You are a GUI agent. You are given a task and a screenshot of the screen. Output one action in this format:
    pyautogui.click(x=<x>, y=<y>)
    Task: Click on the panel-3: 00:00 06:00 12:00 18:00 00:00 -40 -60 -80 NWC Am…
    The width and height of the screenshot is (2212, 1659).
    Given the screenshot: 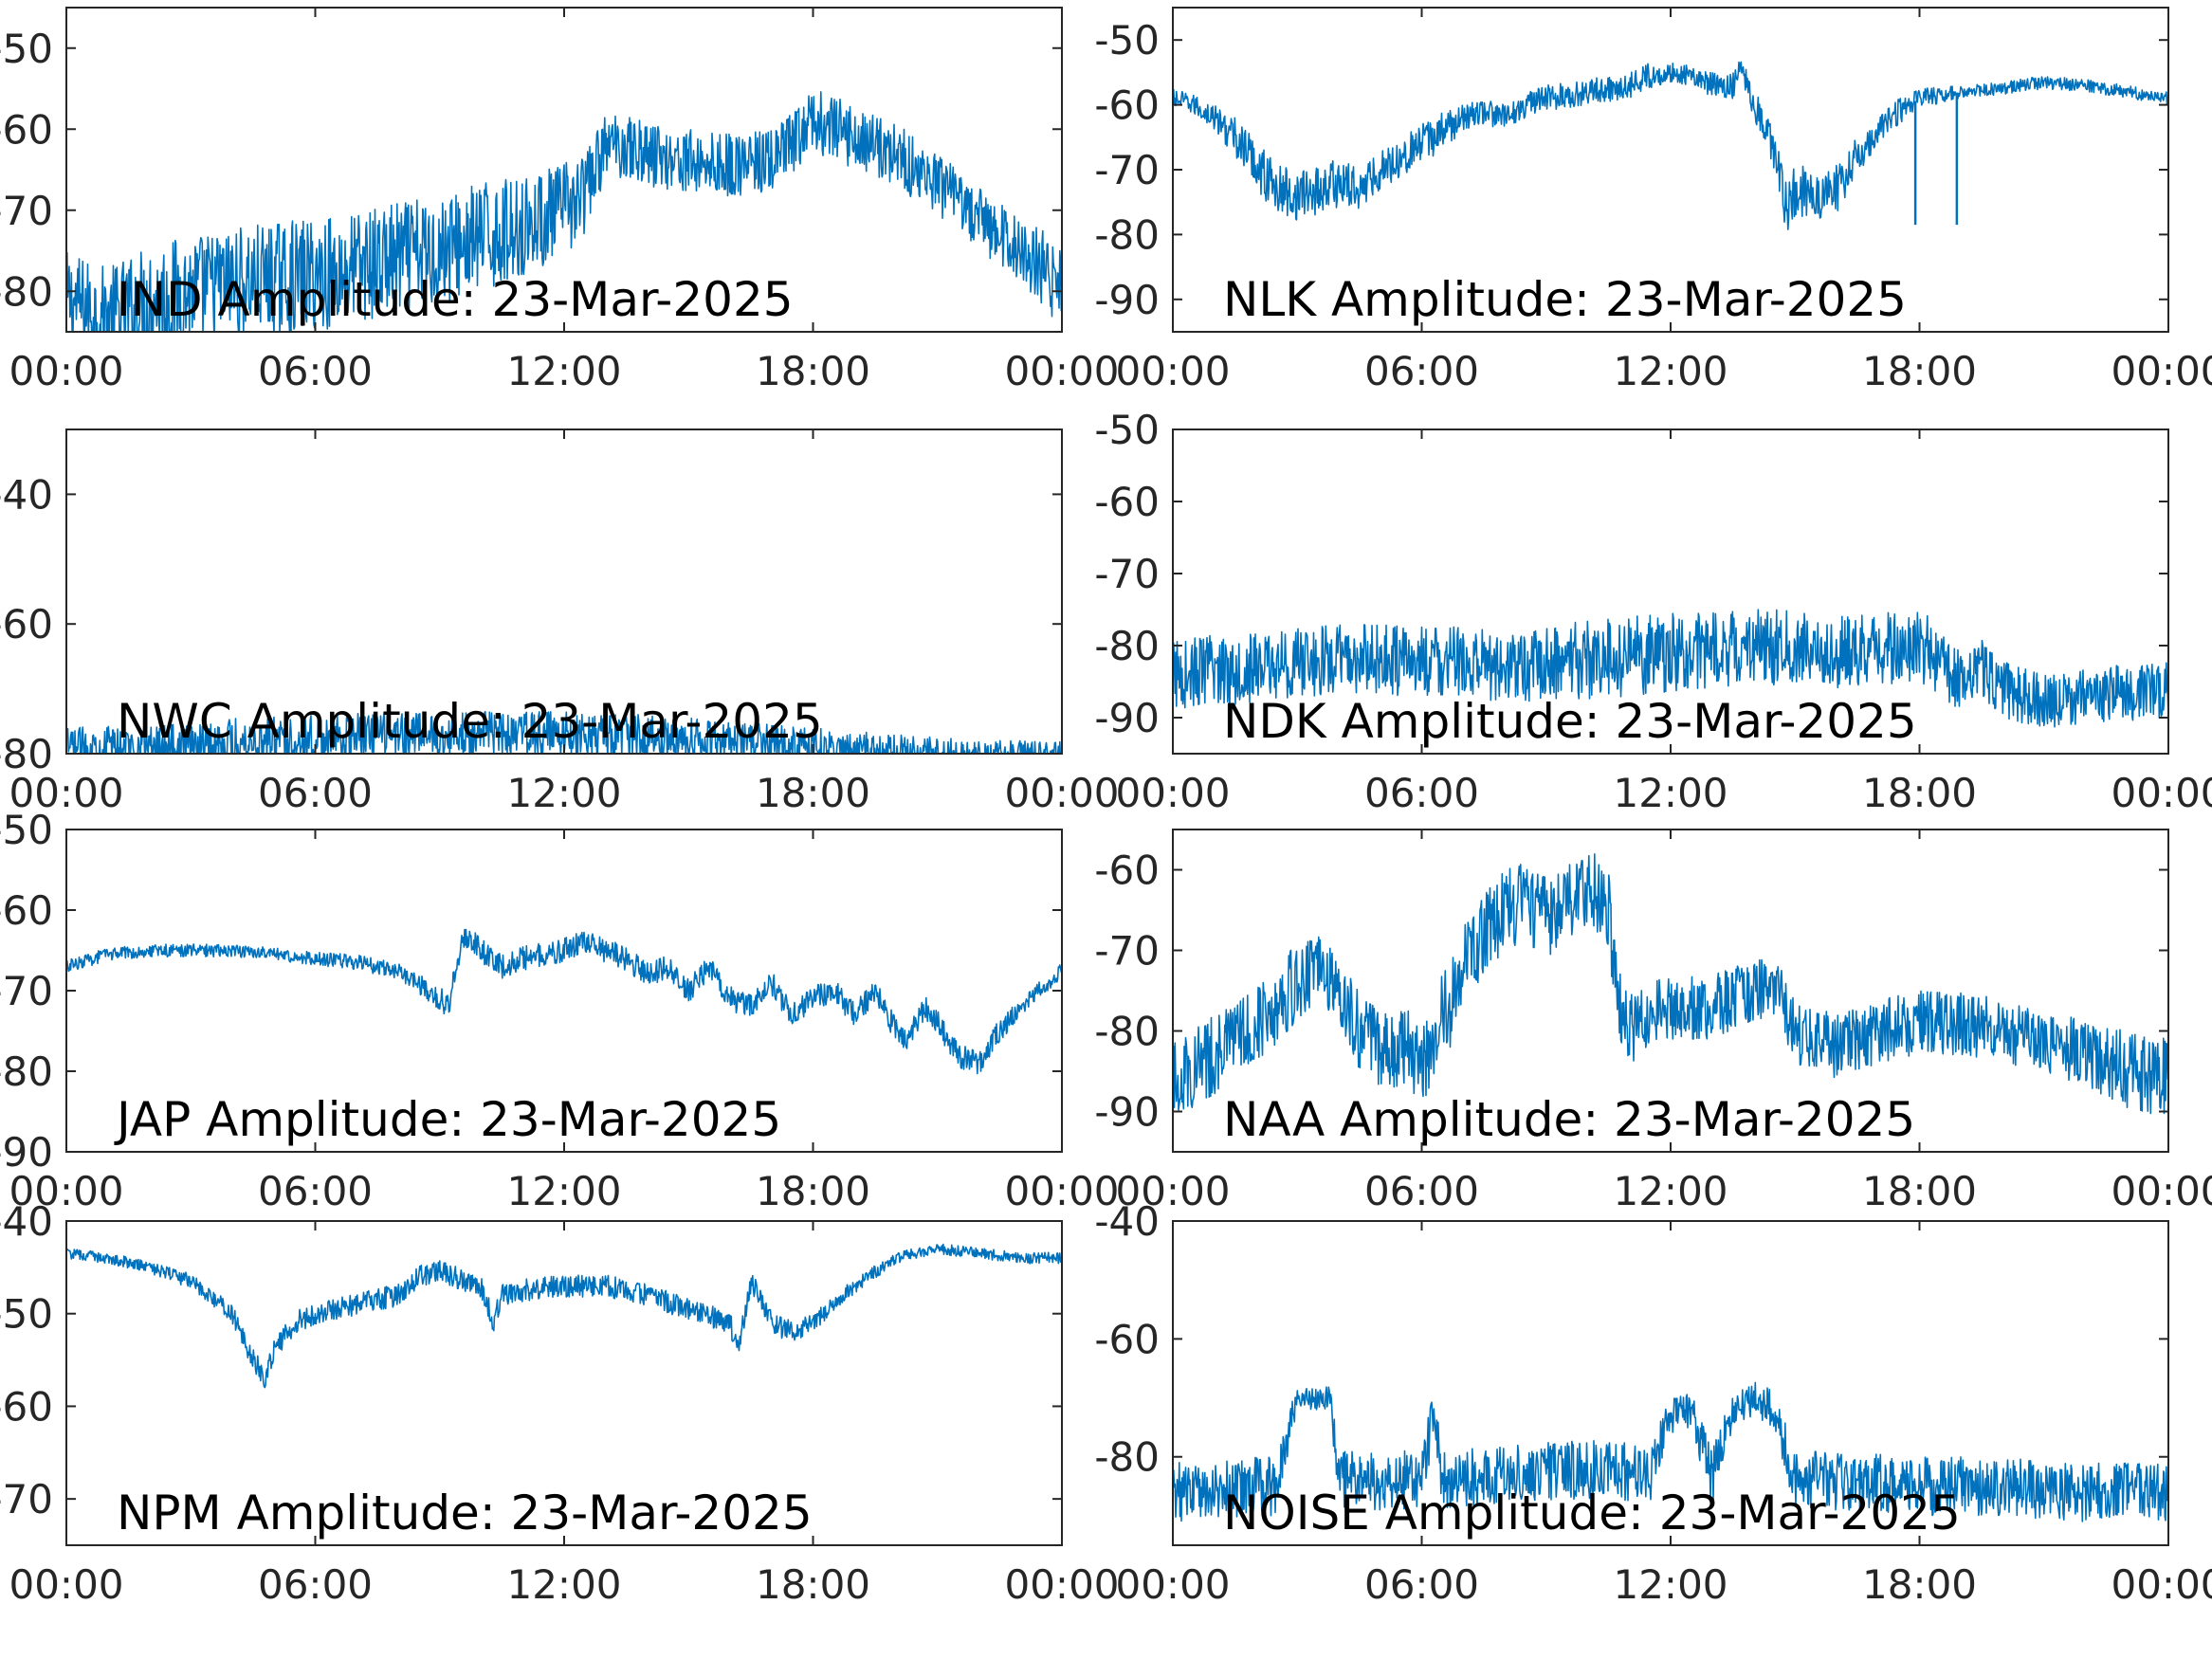 What is the action you would take?
    pyautogui.click(x=560, y=622)
    